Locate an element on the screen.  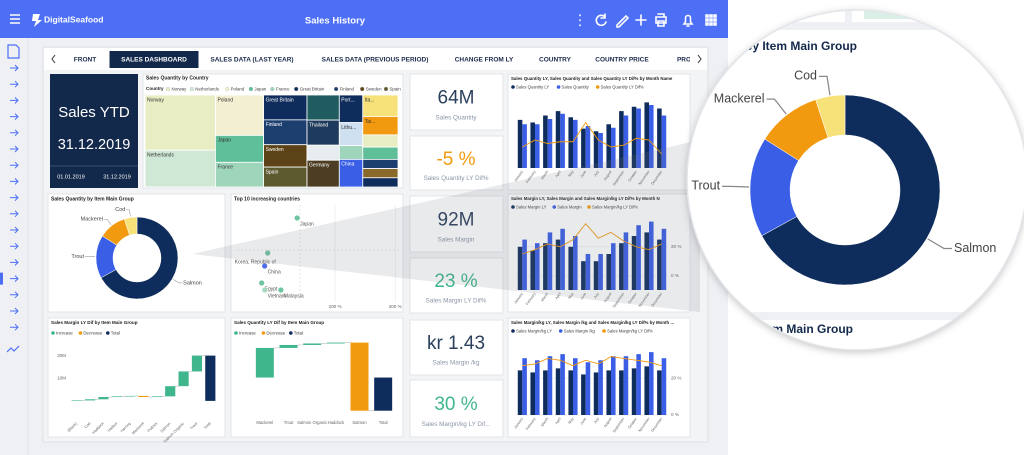
scatter-point is located at coordinates (297, 218).